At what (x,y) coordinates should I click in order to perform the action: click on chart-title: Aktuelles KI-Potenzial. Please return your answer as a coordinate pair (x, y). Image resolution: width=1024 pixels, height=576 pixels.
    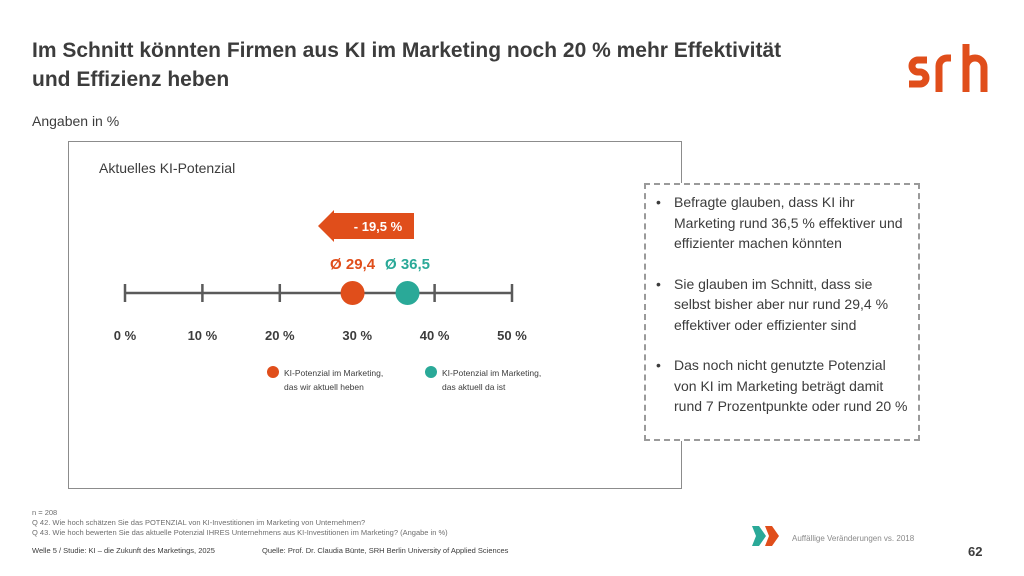
    Looking at the image, I should click on (167, 168).